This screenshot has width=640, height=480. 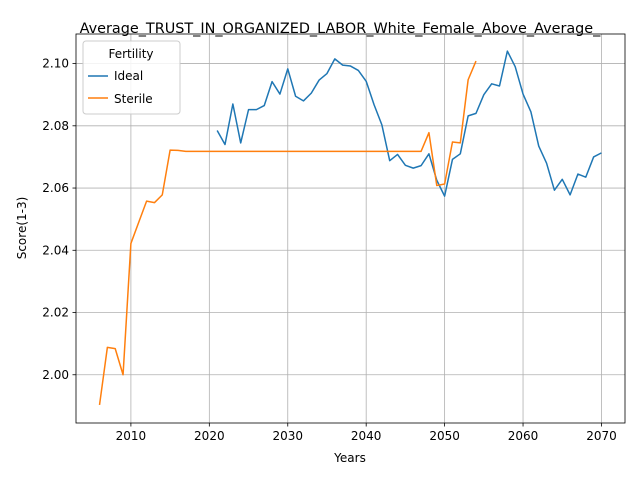 I want to click on x-axis: 2010 2020 2030 2040 2050 2060 2070, so click(x=366, y=433).